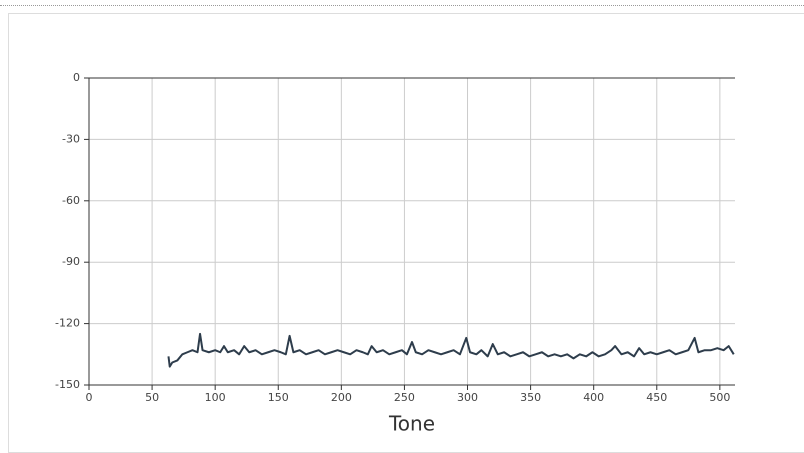 The image size is (804, 453). What do you see at coordinates (215, 397) in the screenshot?
I see `x-tick-label: 100` at bounding box center [215, 397].